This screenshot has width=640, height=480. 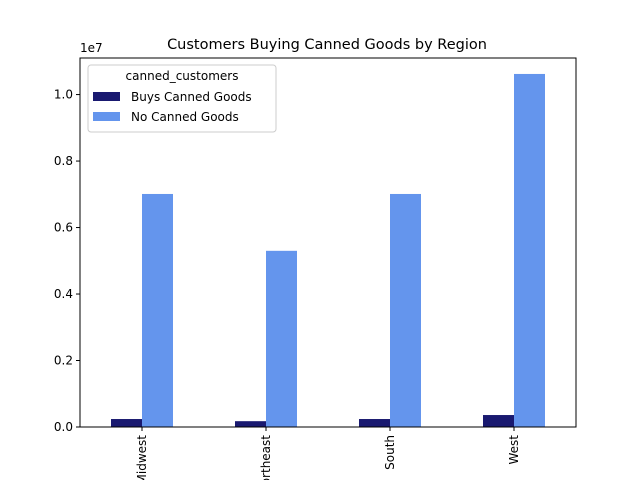 What do you see at coordinates (63, 427) in the screenshot?
I see `y-tick-label: 0.0` at bounding box center [63, 427].